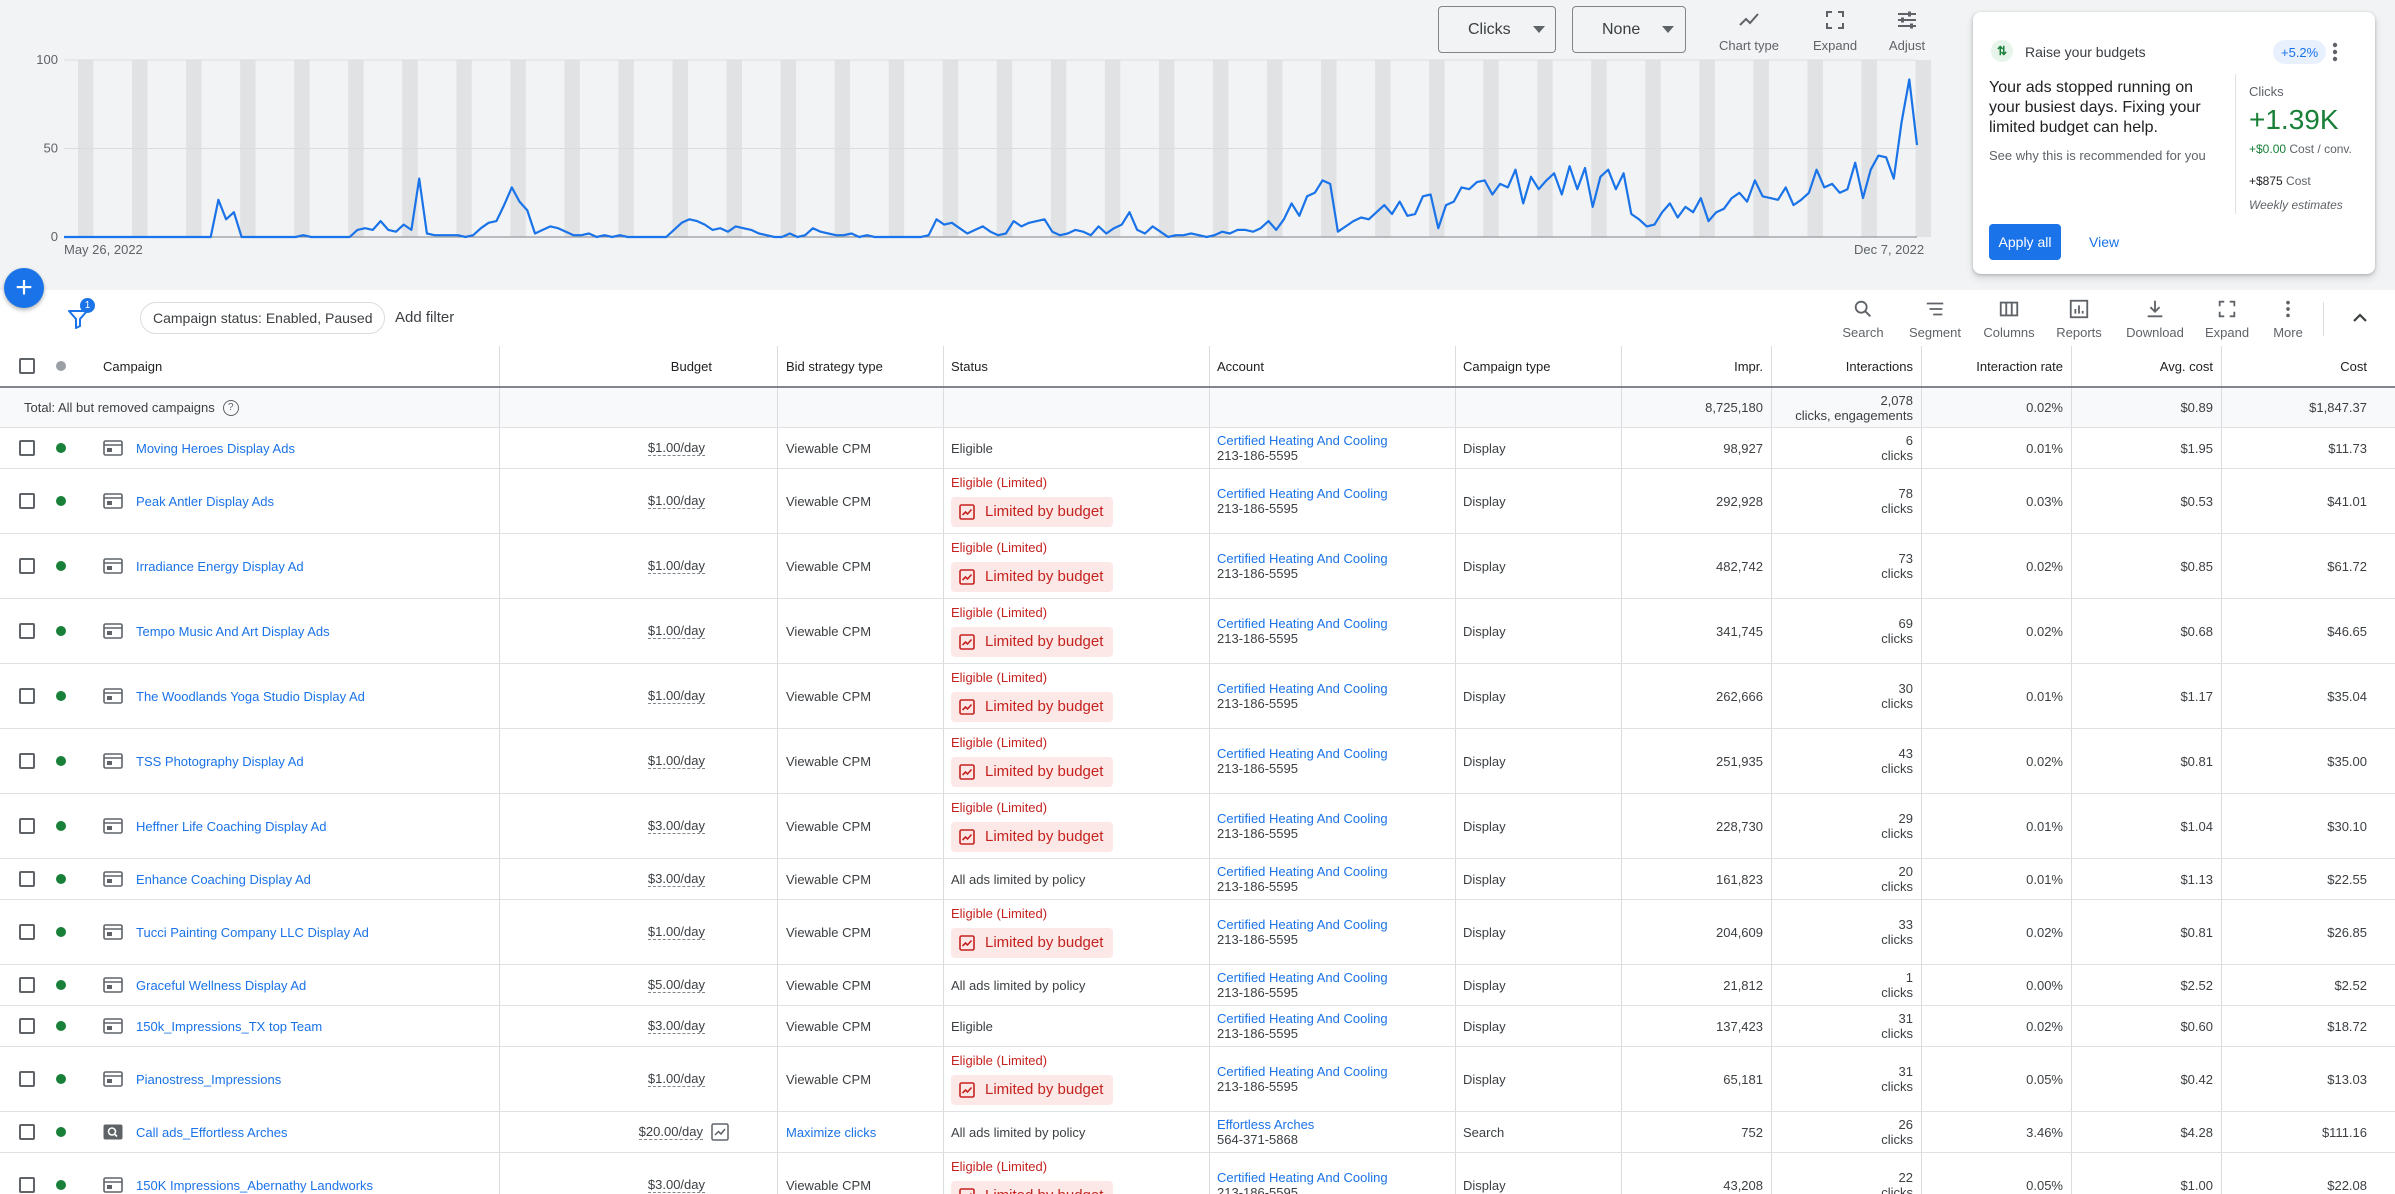  Describe the element at coordinates (252, 932) in the screenshot. I see `campaign-name-link: Tucci Painting Company LLC Display Ad` at that location.